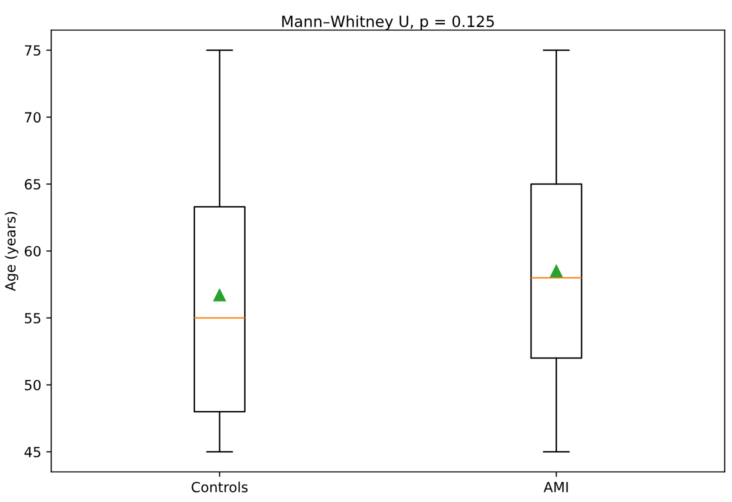  I want to click on x-tick-label: Controls, so click(220, 487).